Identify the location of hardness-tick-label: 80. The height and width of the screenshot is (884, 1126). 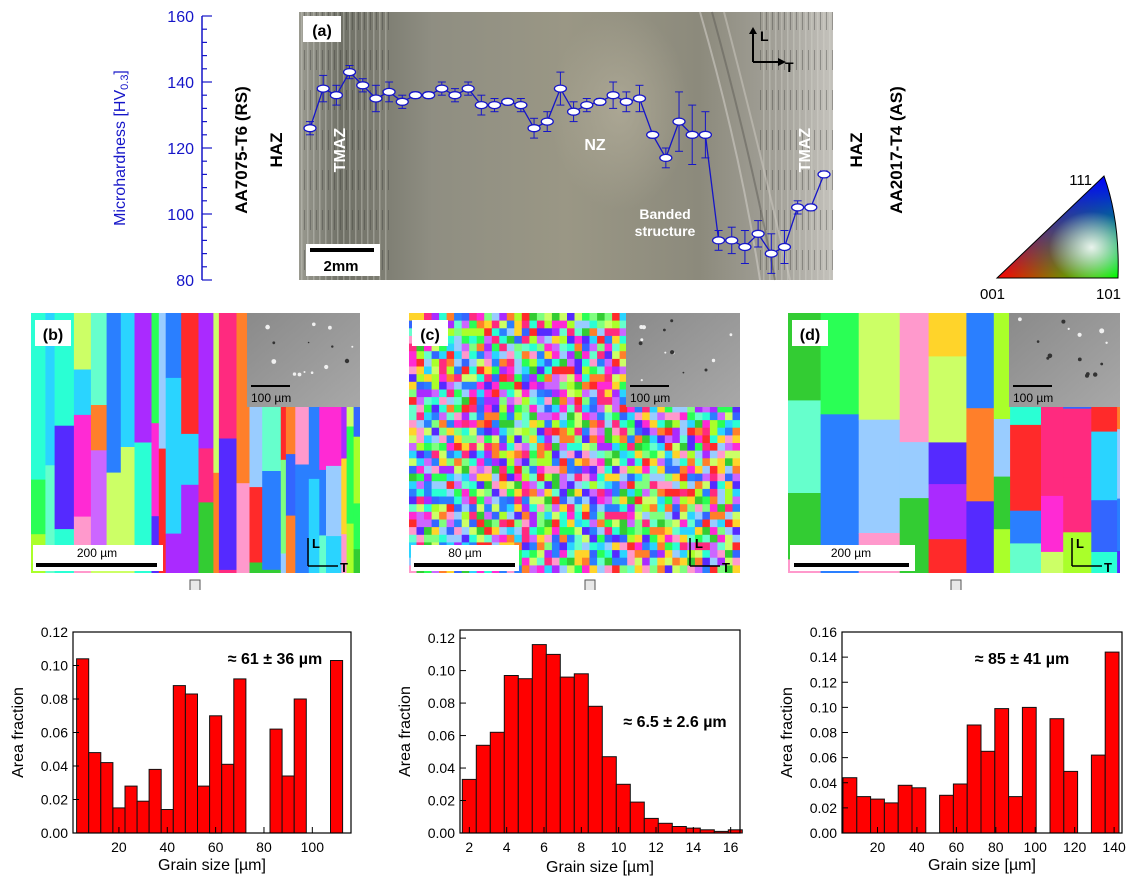
(185, 281).